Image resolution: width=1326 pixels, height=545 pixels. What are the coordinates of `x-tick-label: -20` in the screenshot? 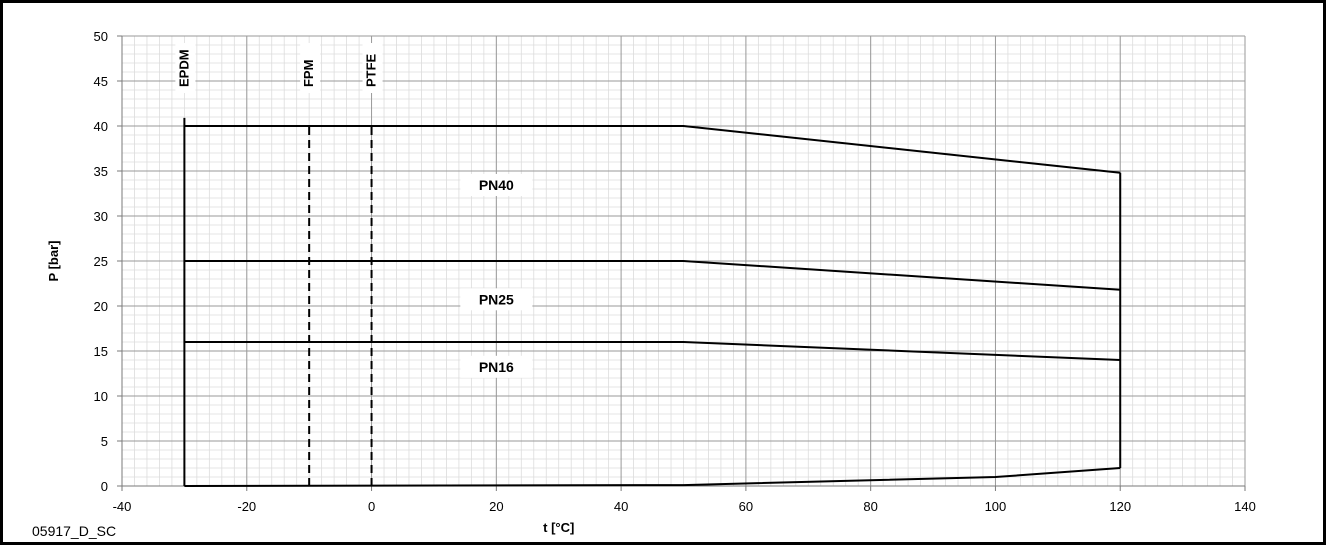 It's located at (246, 506).